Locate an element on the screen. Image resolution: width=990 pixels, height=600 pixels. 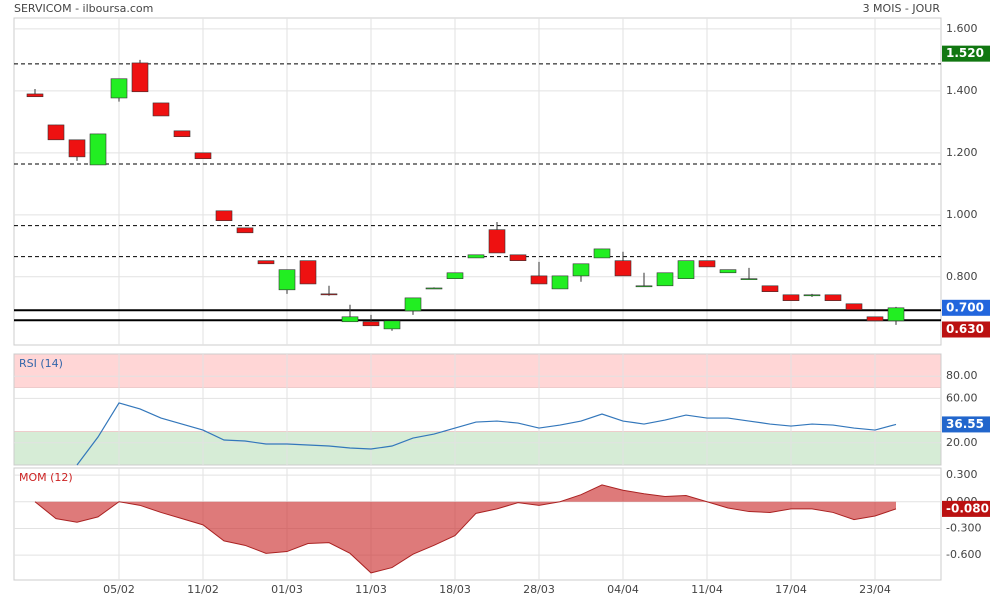
panel-title: RSI (14) is located at coordinates (41, 363).